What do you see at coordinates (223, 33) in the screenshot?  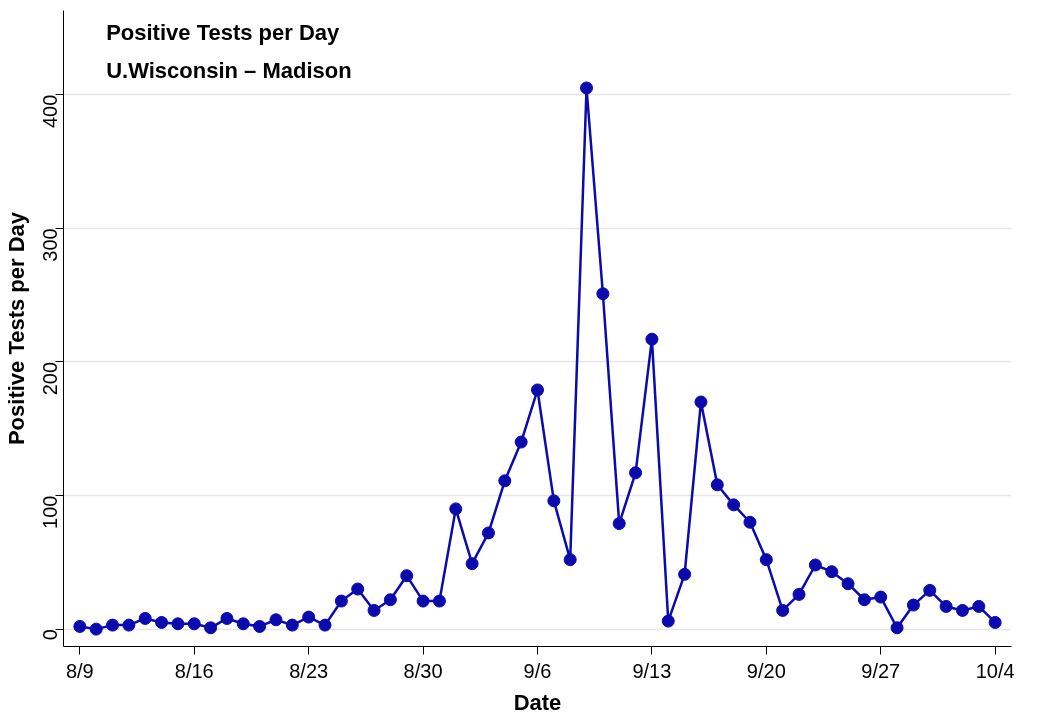 I see `text: Positive Tests per Day` at bounding box center [223, 33].